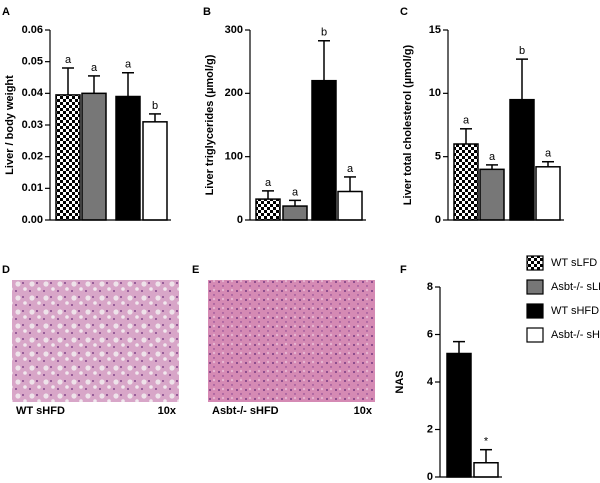 This screenshot has height=483, width=600. I want to click on y-tick-label: 8, so click(430, 287).